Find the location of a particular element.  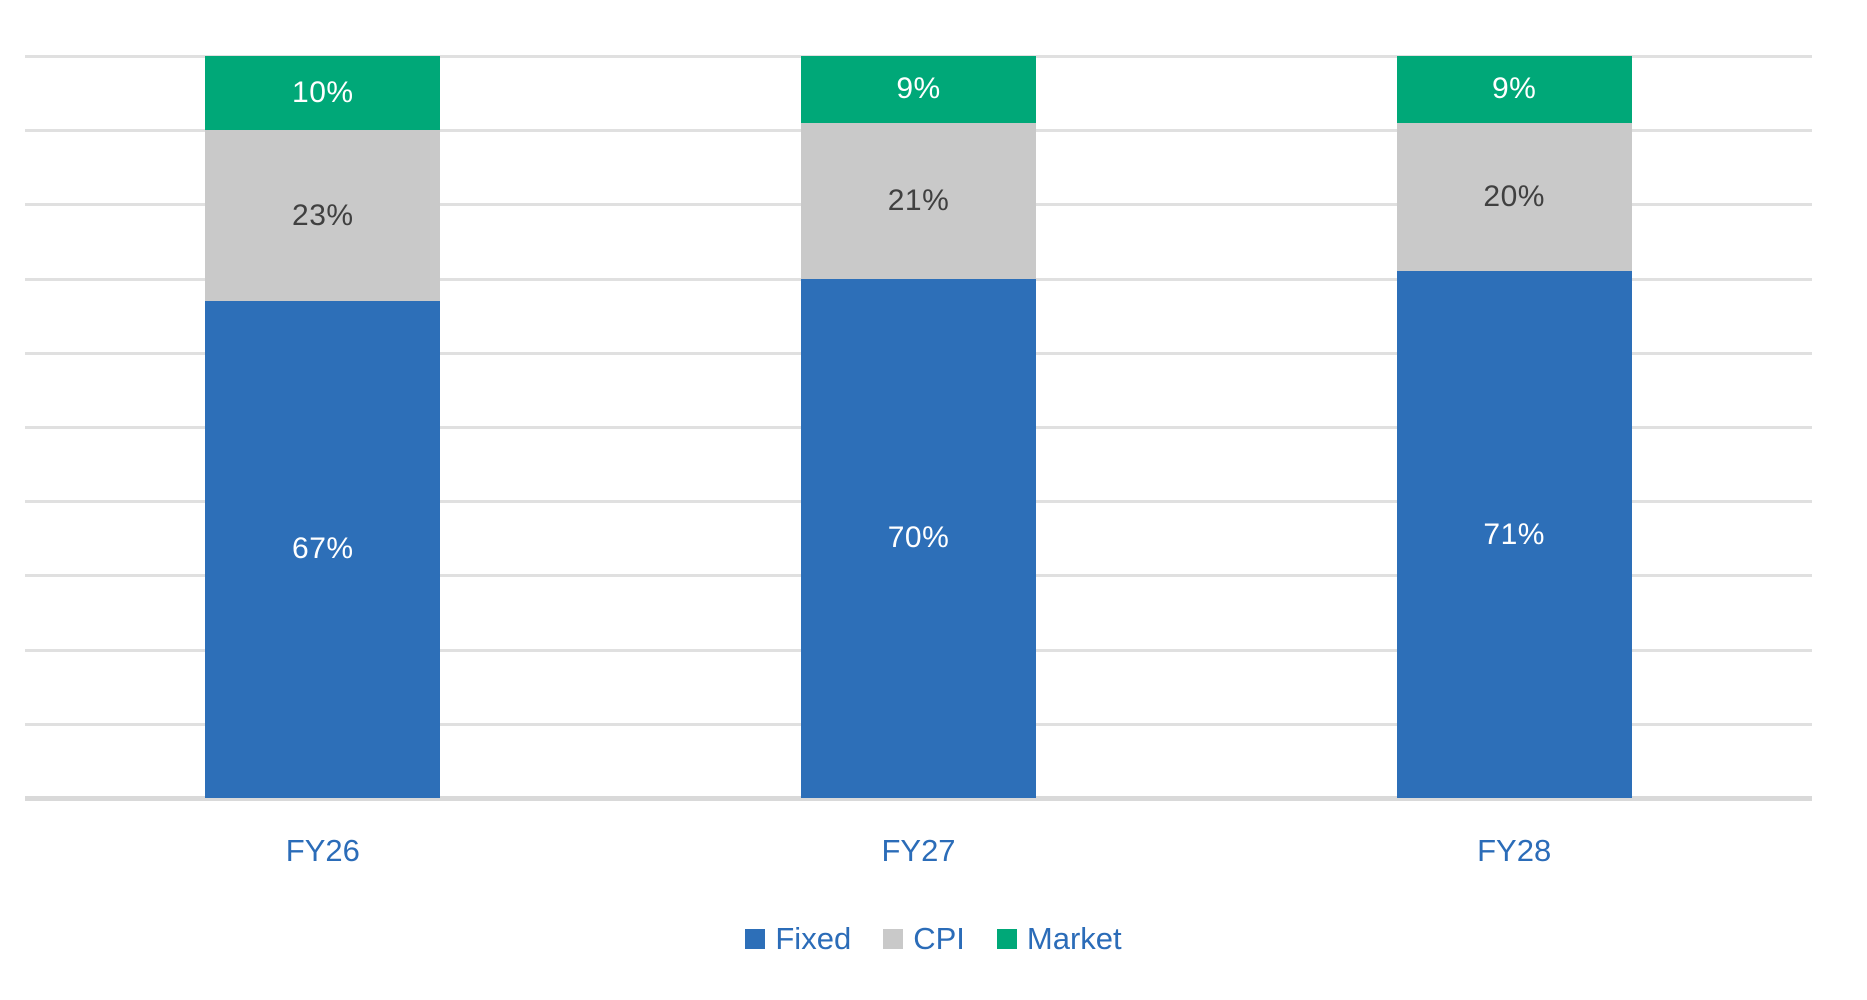

segment-fixed-fy26: 67% is located at coordinates (323, 549).